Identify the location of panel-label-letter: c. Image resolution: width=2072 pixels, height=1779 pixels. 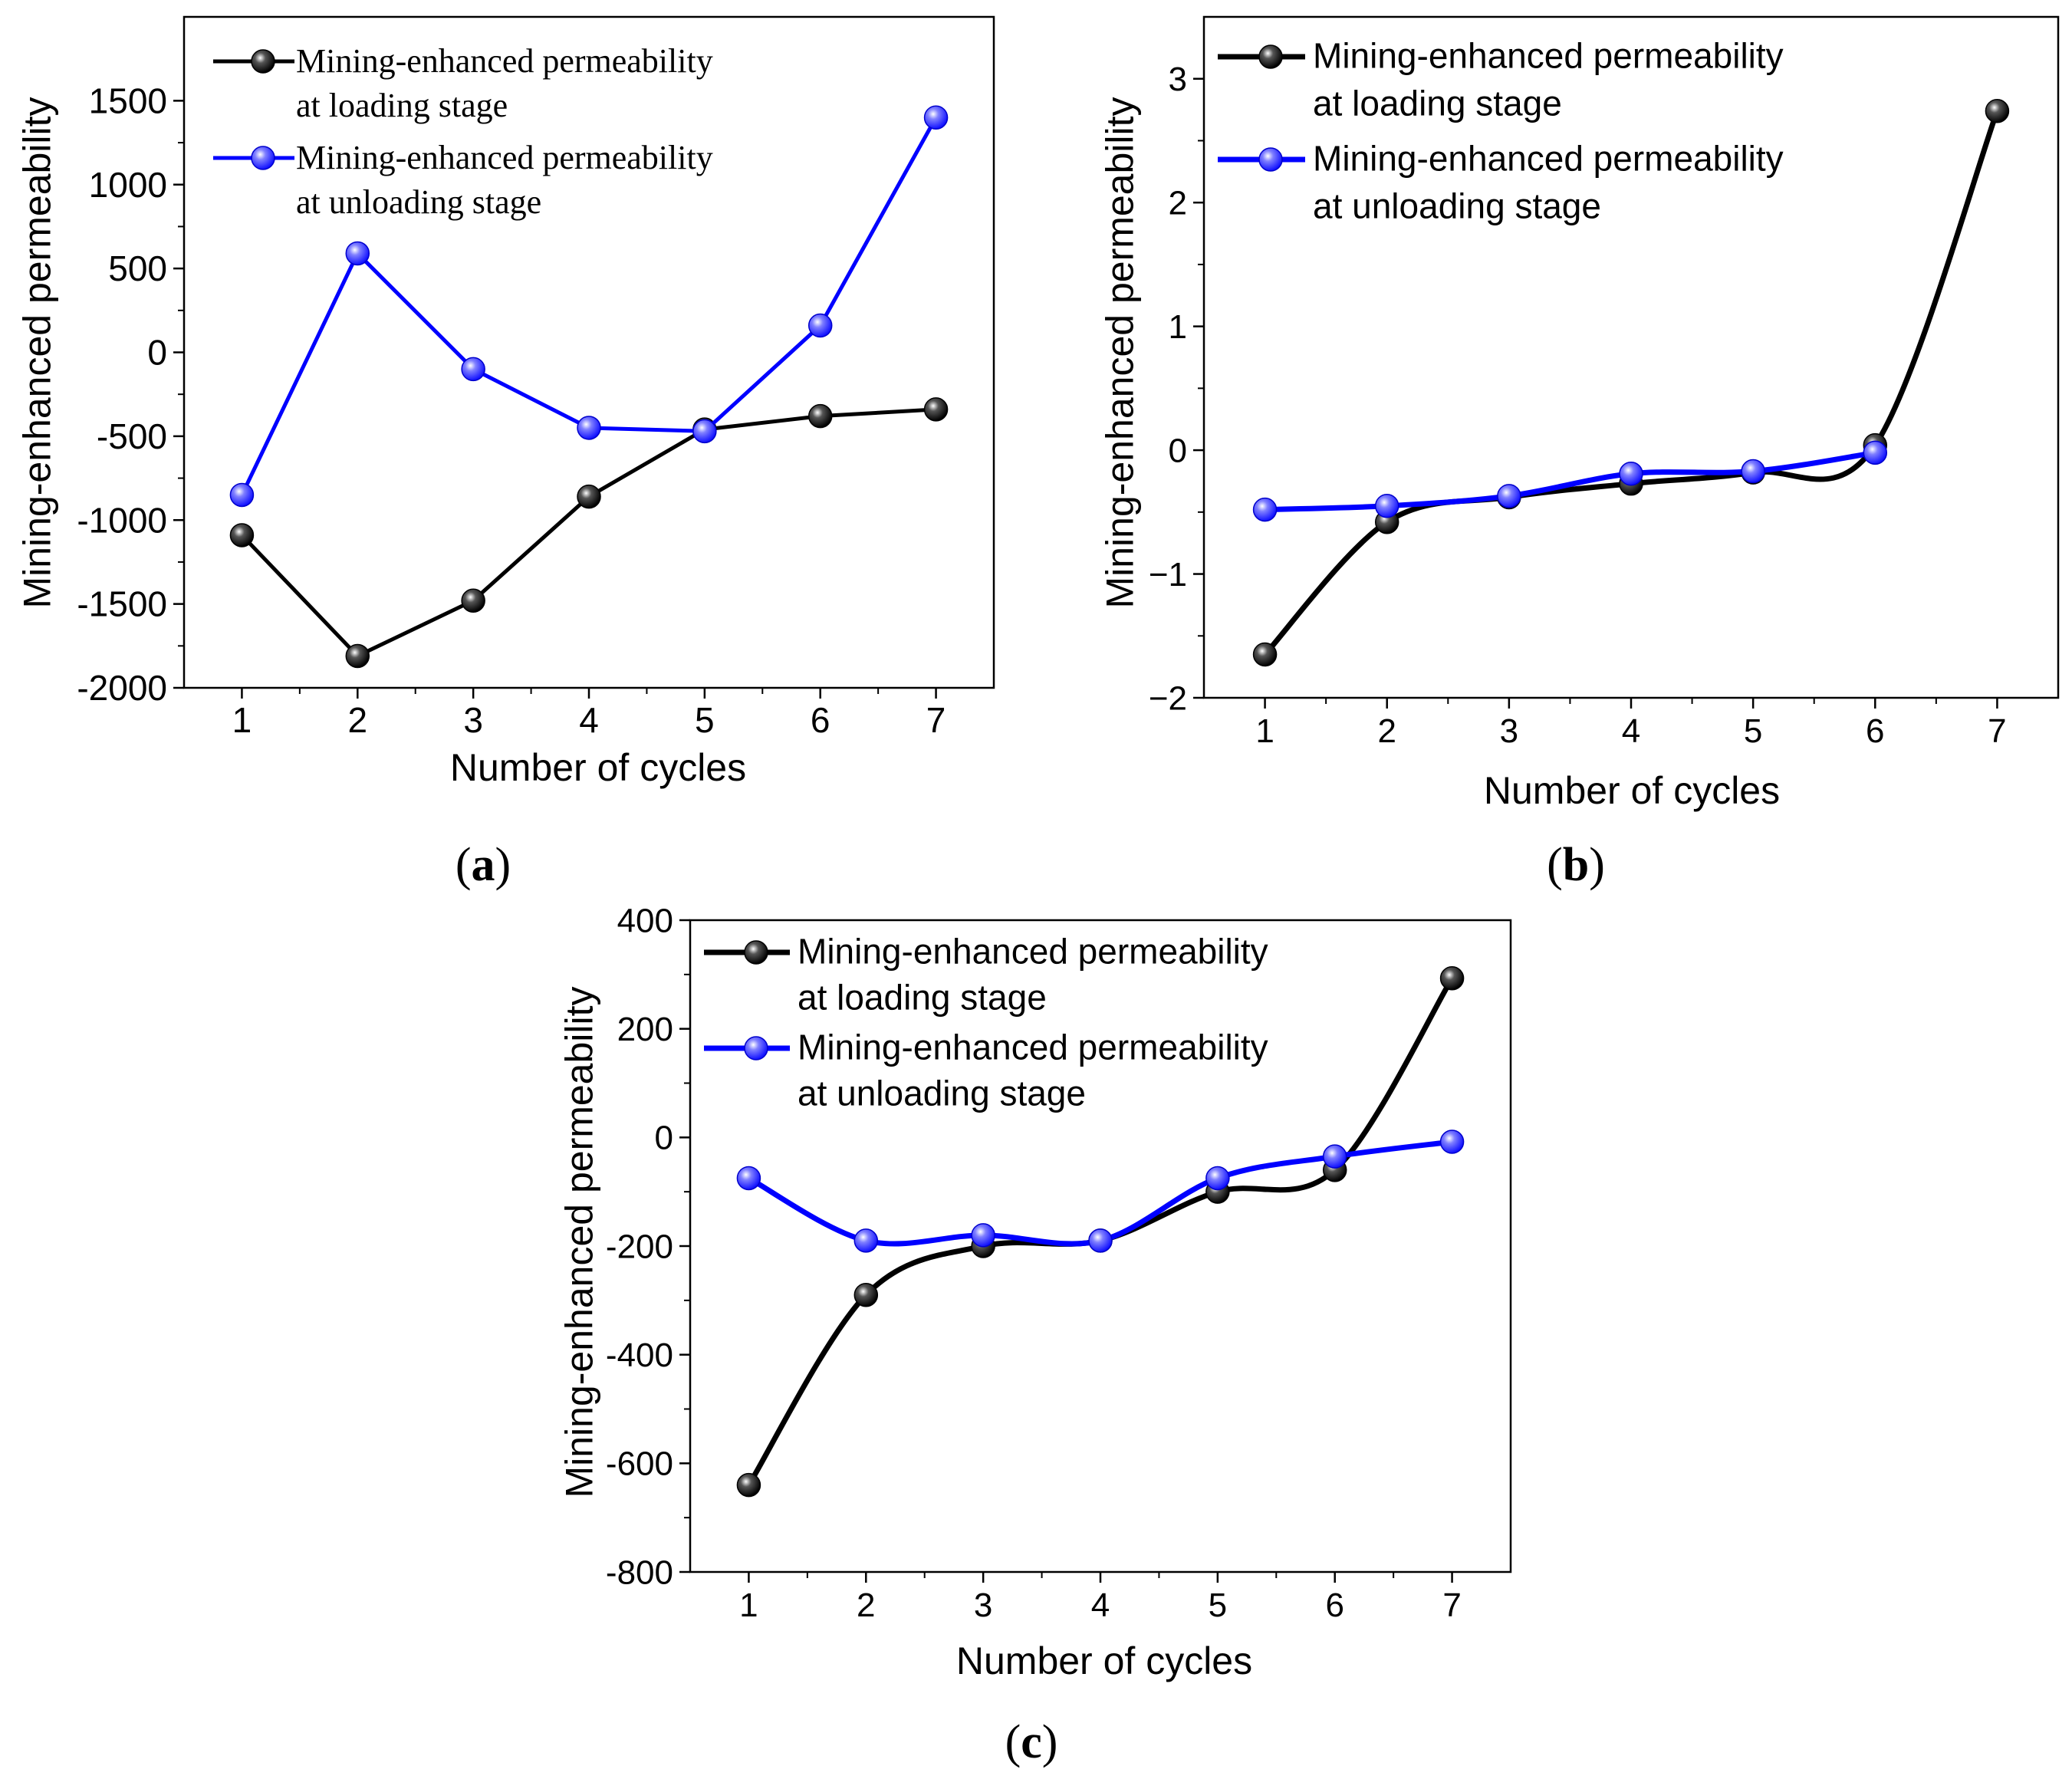
(1031, 1742).